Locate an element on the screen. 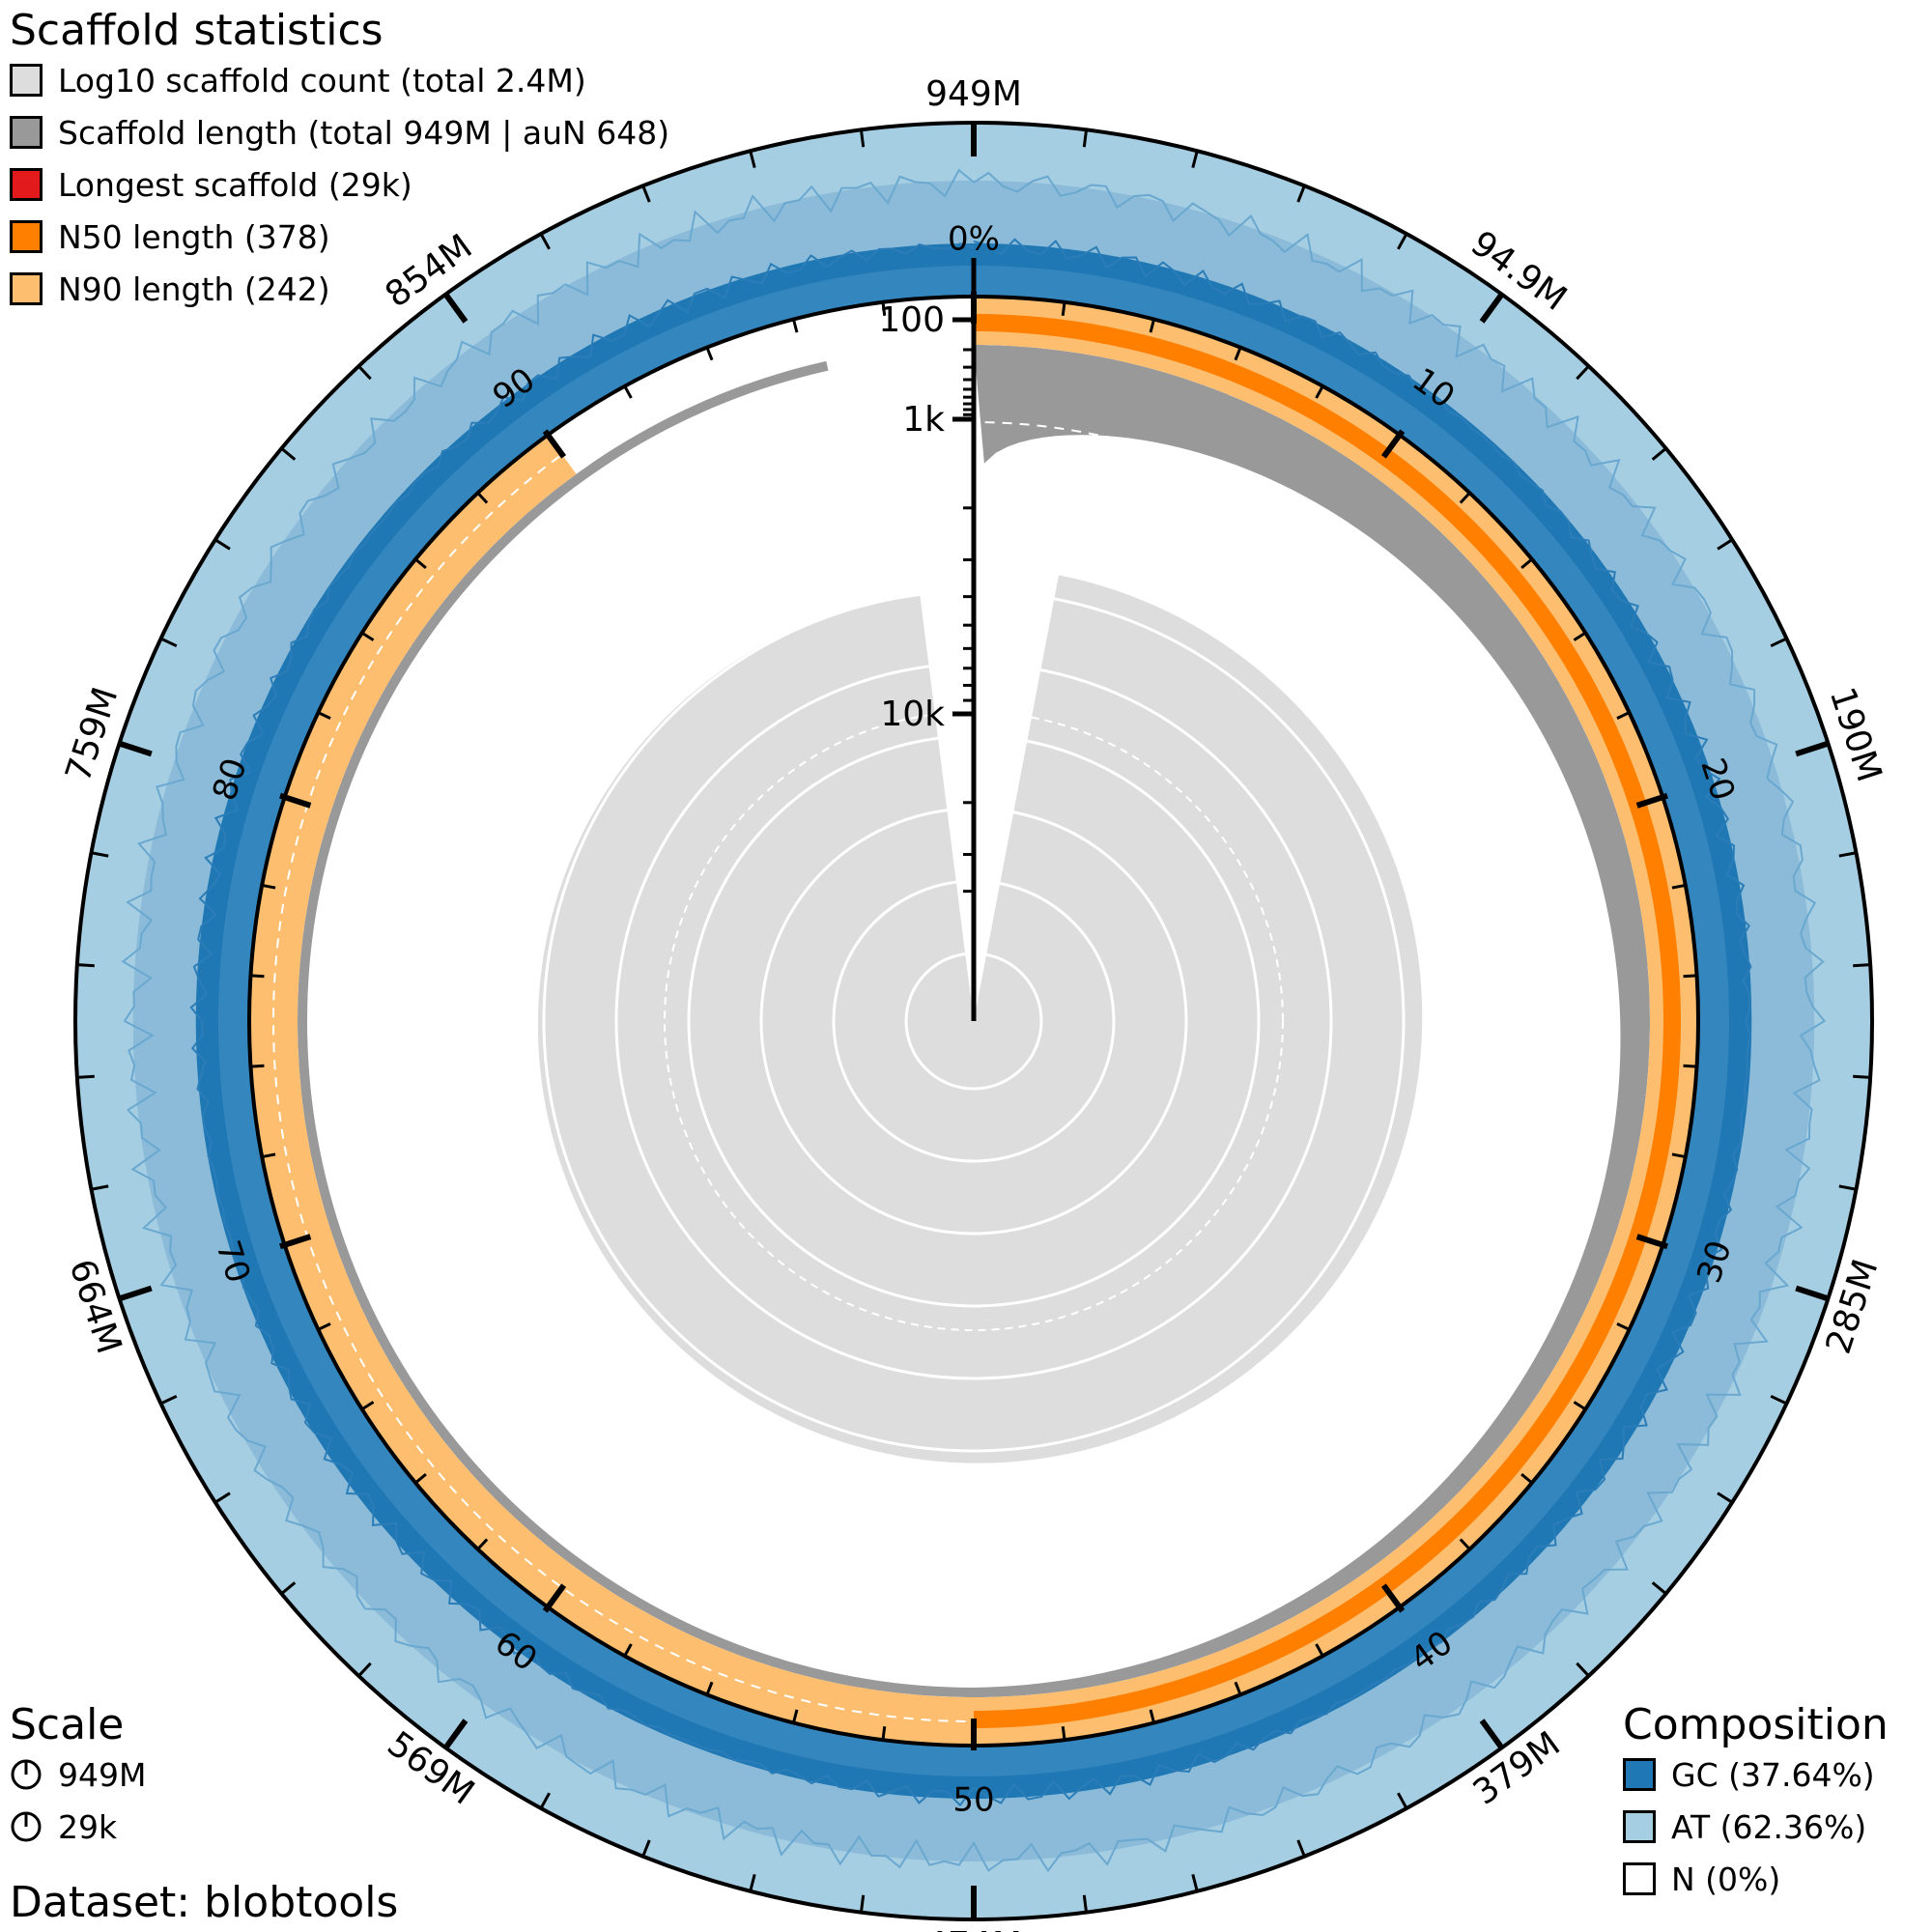  legend-item-n90: N90 length (242) is located at coordinates (339, 289).